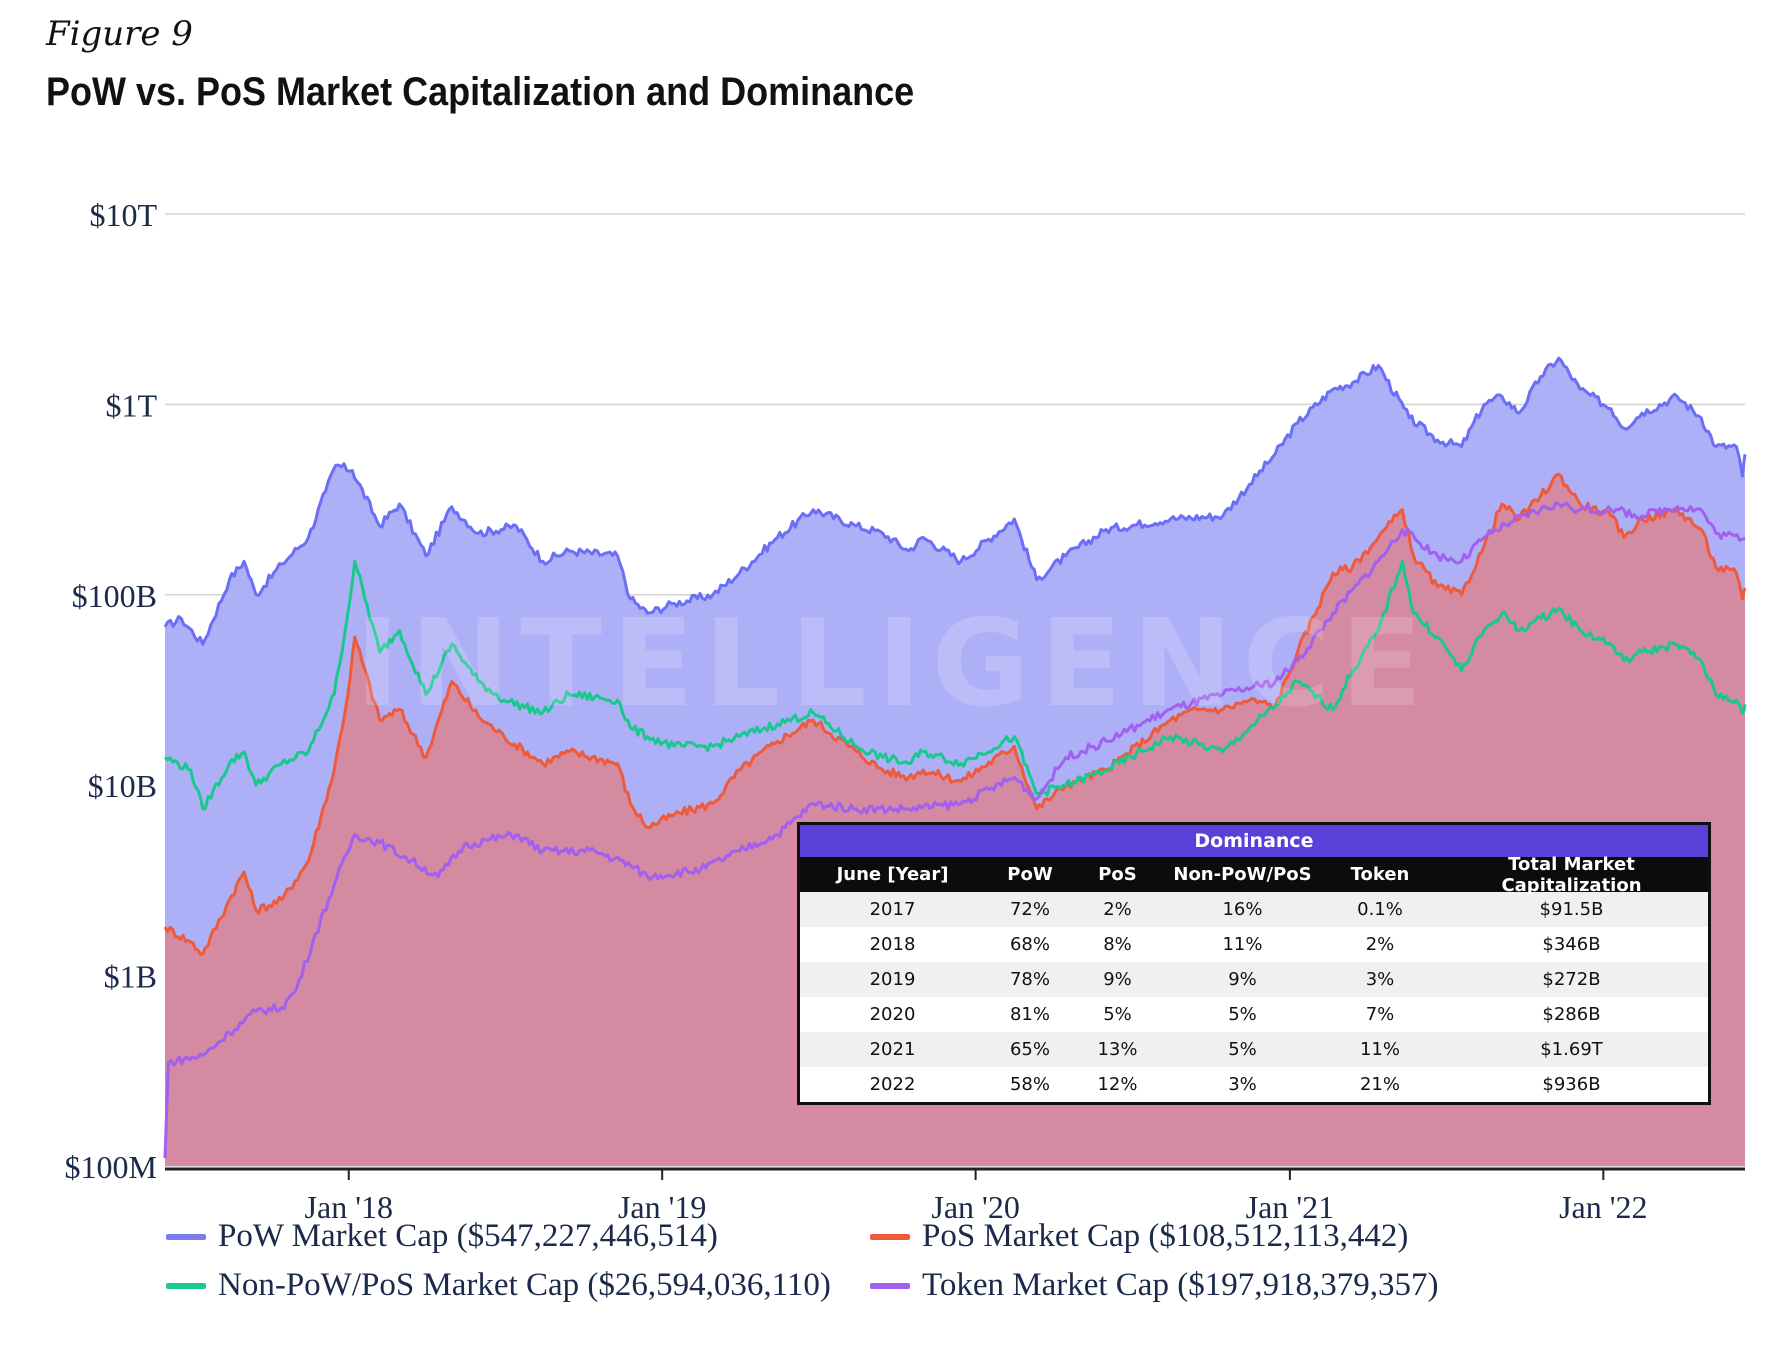 This screenshot has width=1770, height=1370. Describe the element at coordinates (1571, 1014) in the screenshot. I see `cell-total: $286B` at that location.